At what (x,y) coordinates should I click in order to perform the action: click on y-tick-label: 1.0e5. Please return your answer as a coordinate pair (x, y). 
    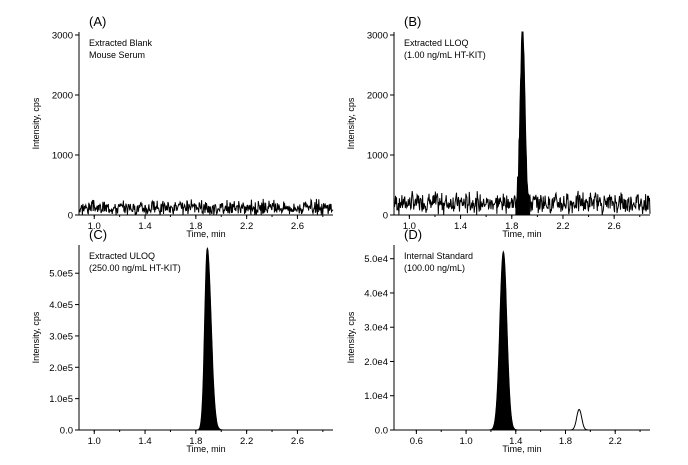
    Looking at the image, I should click on (61, 399).